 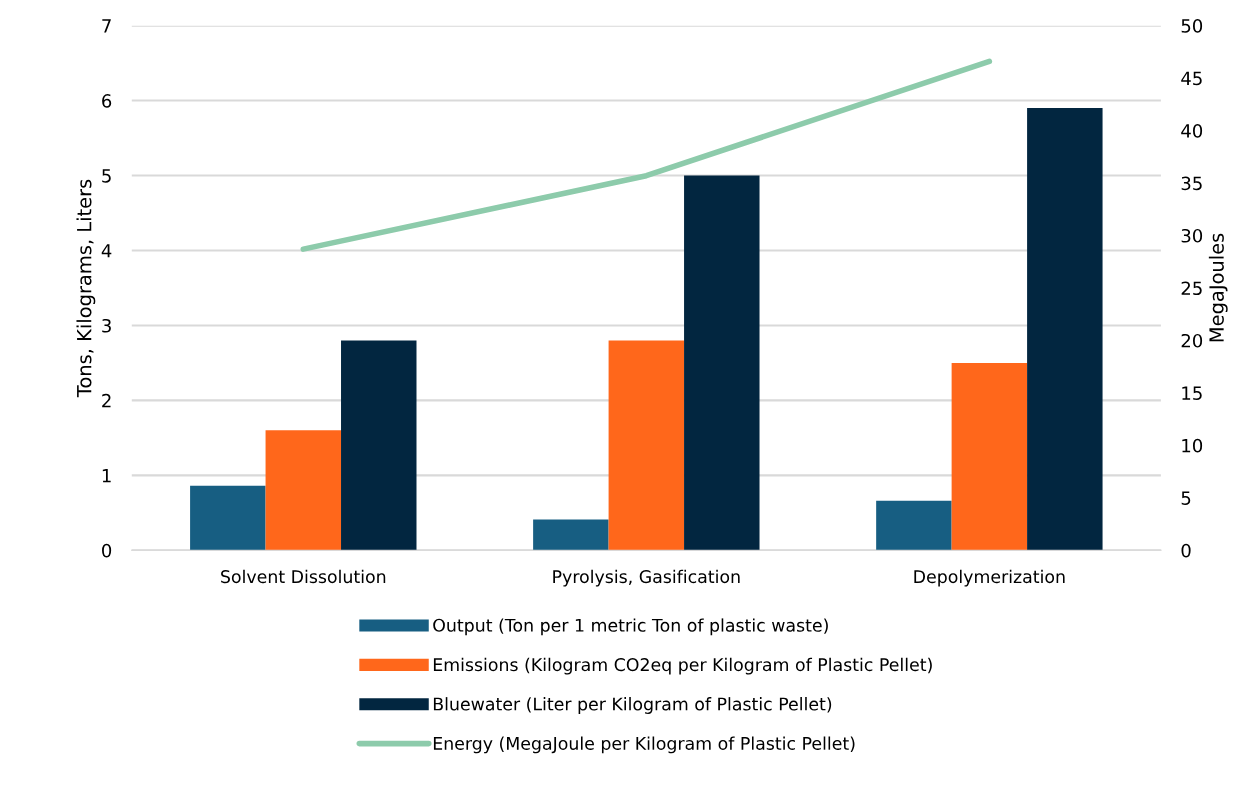 I want to click on y-tick-label: 1, so click(x=106, y=476).